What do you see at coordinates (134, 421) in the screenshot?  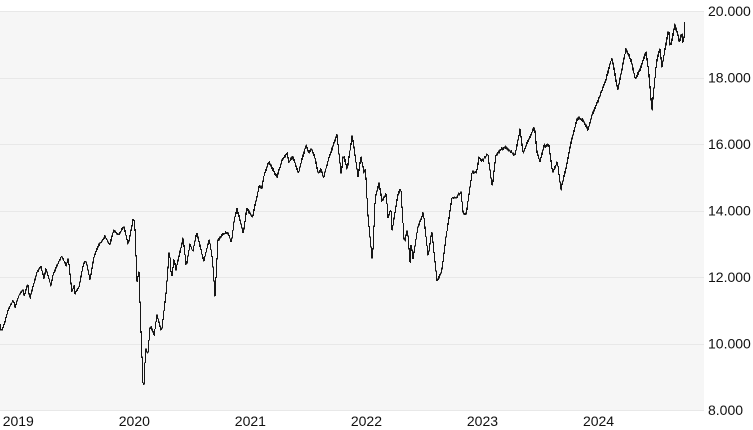 I see `x-axis-label: 2020` at bounding box center [134, 421].